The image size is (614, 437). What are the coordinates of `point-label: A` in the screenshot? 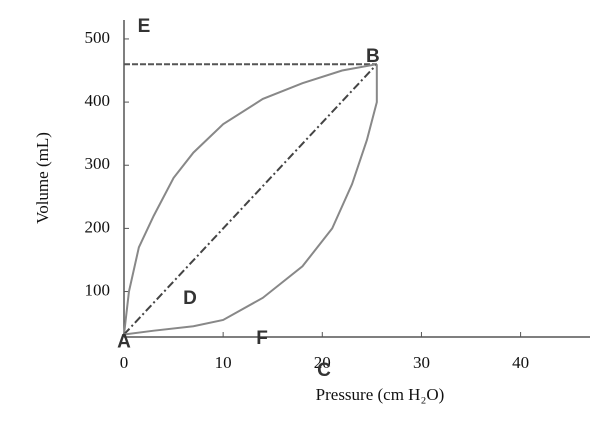 It's located at (124, 341).